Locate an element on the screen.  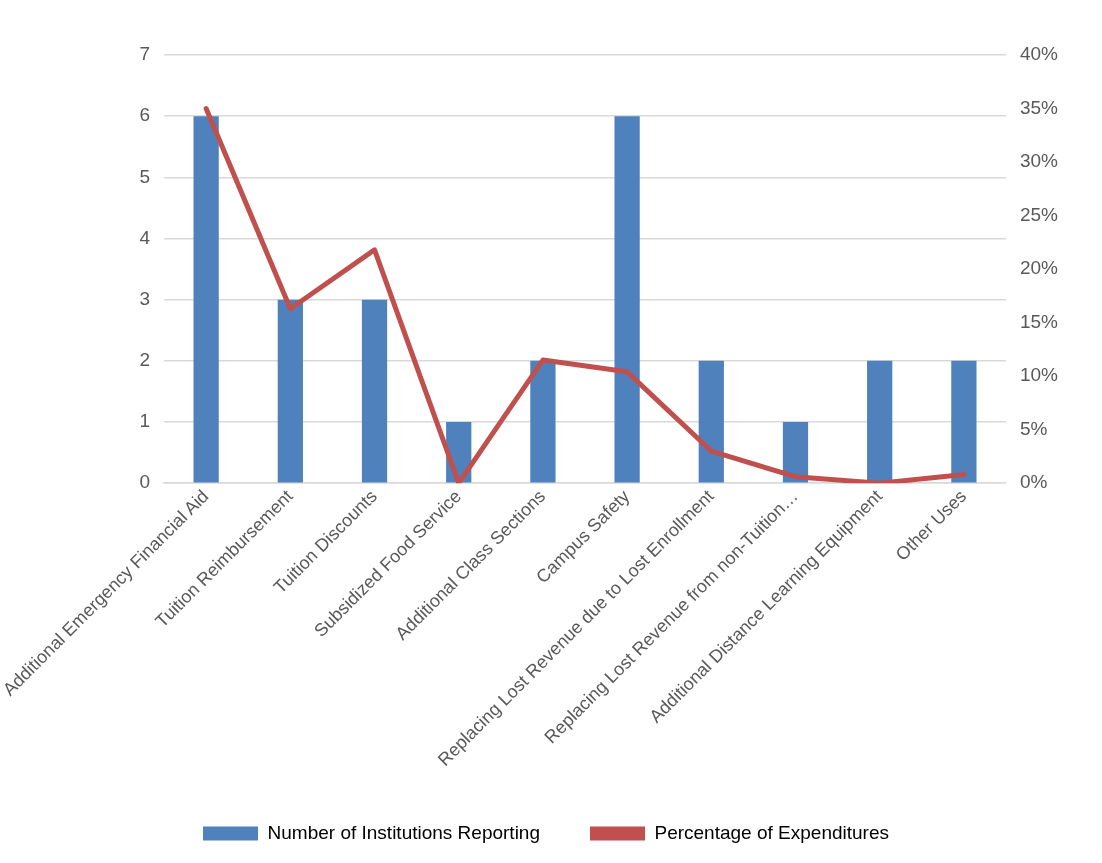
y2-tick-label: 15% is located at coordinates (1039, 321).